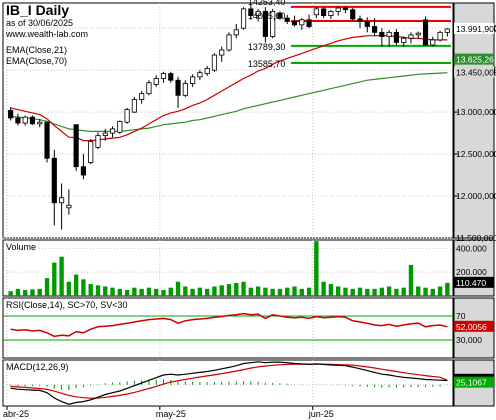  I want to click on ema70-line, so click(229, 102).